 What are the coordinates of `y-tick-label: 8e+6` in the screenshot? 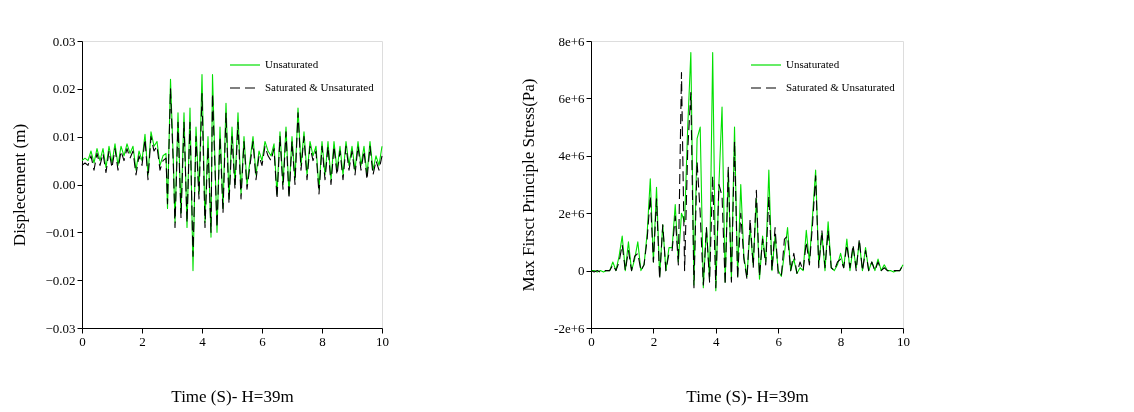 It's located at (571, 41).